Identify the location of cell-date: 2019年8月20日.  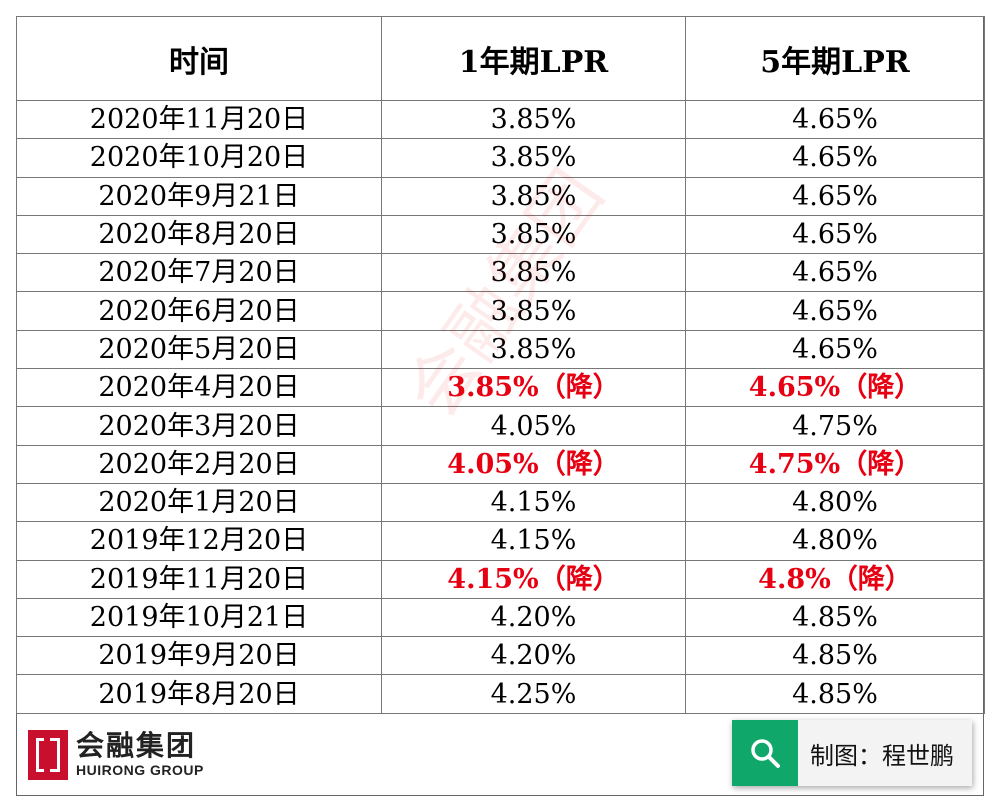
(199, 694).